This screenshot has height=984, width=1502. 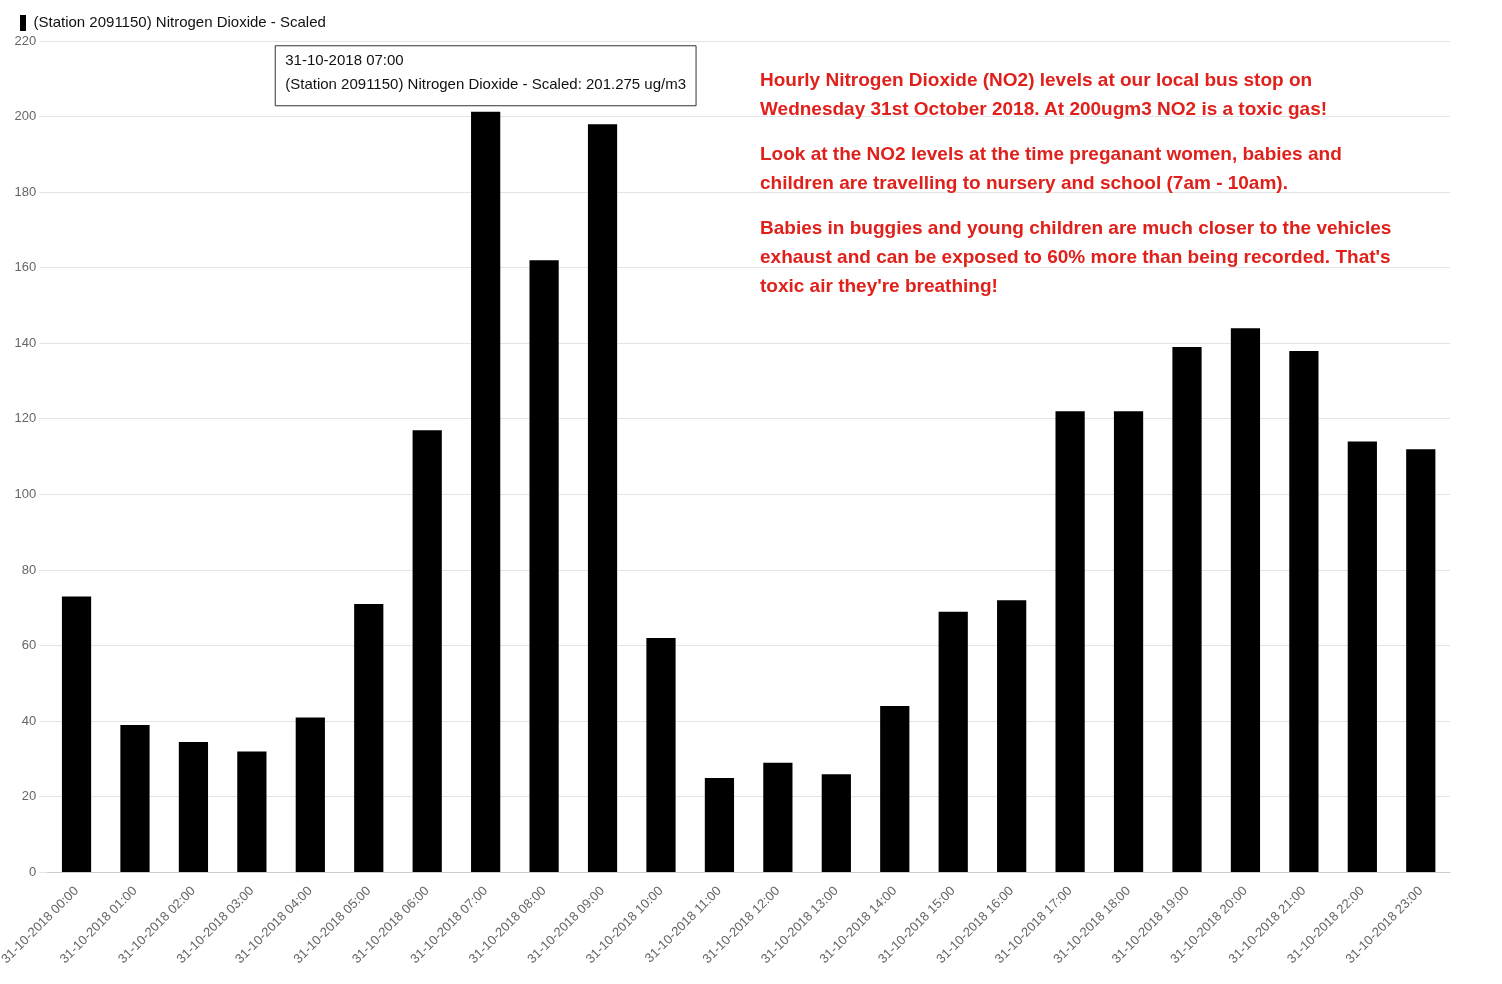 What do you see at coordinates (29, 720) in the screenshot?
I see `y-tick-label: 40` at bounding box center [29, 720].